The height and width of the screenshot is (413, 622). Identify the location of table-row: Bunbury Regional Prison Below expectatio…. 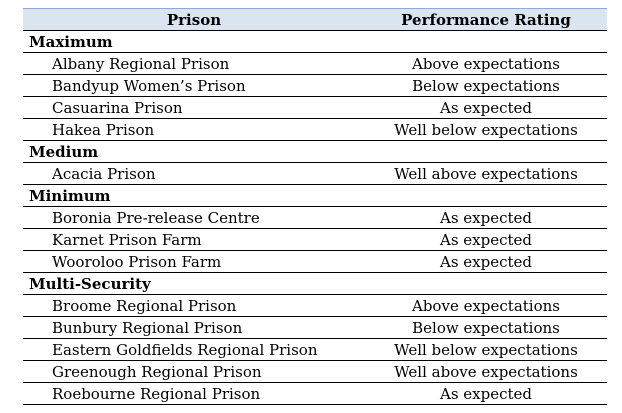
(315, 327).